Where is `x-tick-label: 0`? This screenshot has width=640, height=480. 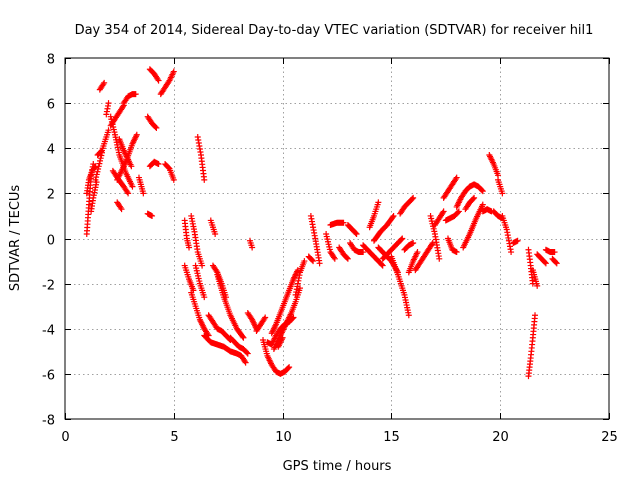
x-tick-label: 0 is located at coordinates (65, 437).